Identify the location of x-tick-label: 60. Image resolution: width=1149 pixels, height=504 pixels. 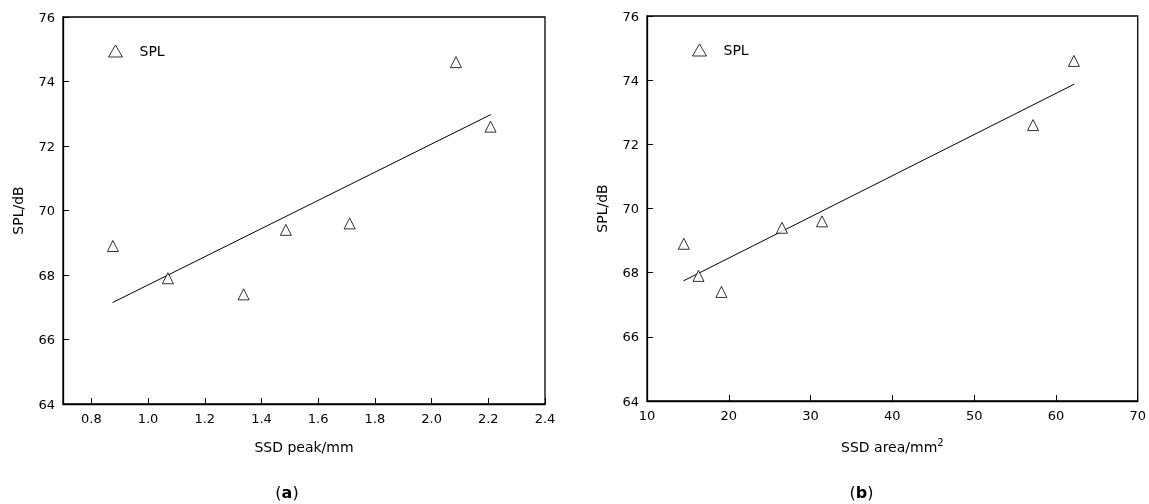
(1056, 415).